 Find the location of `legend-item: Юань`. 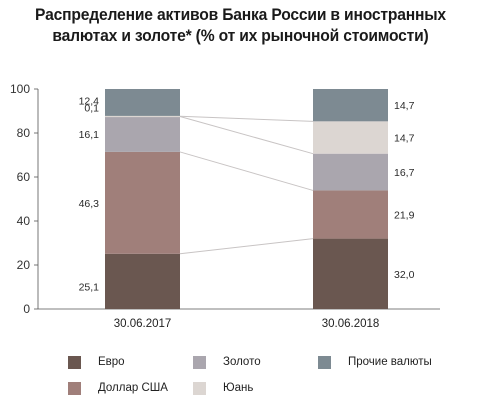

legend-item: Юань is located at coordinates (223, 388).